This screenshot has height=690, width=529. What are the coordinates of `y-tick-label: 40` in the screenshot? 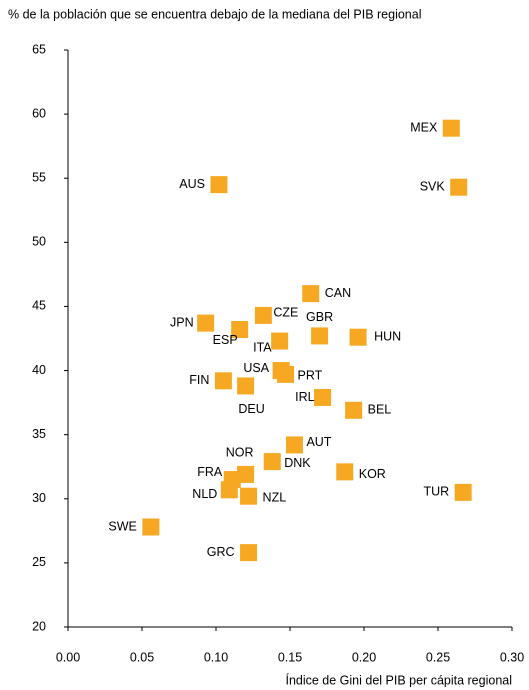 It's located at (39, 370).